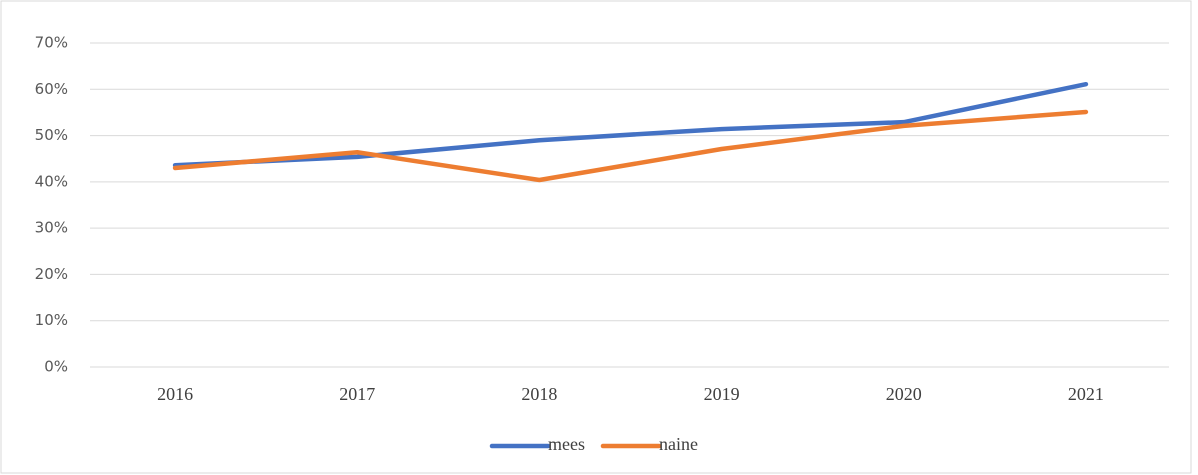 The image size is (1198, 475). Describe the element at coordinates (56, 367) in the screenshot. I see `y-tick-label: 0%` at that location.